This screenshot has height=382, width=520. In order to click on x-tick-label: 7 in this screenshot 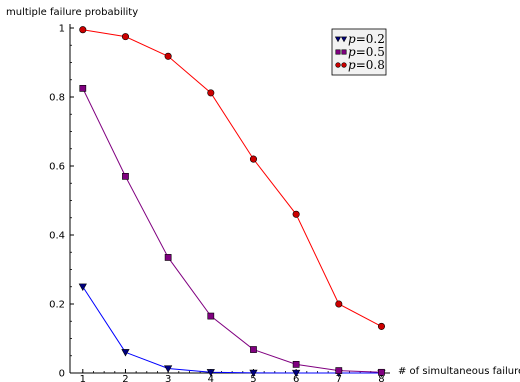, I will do `click(339, 378)`.